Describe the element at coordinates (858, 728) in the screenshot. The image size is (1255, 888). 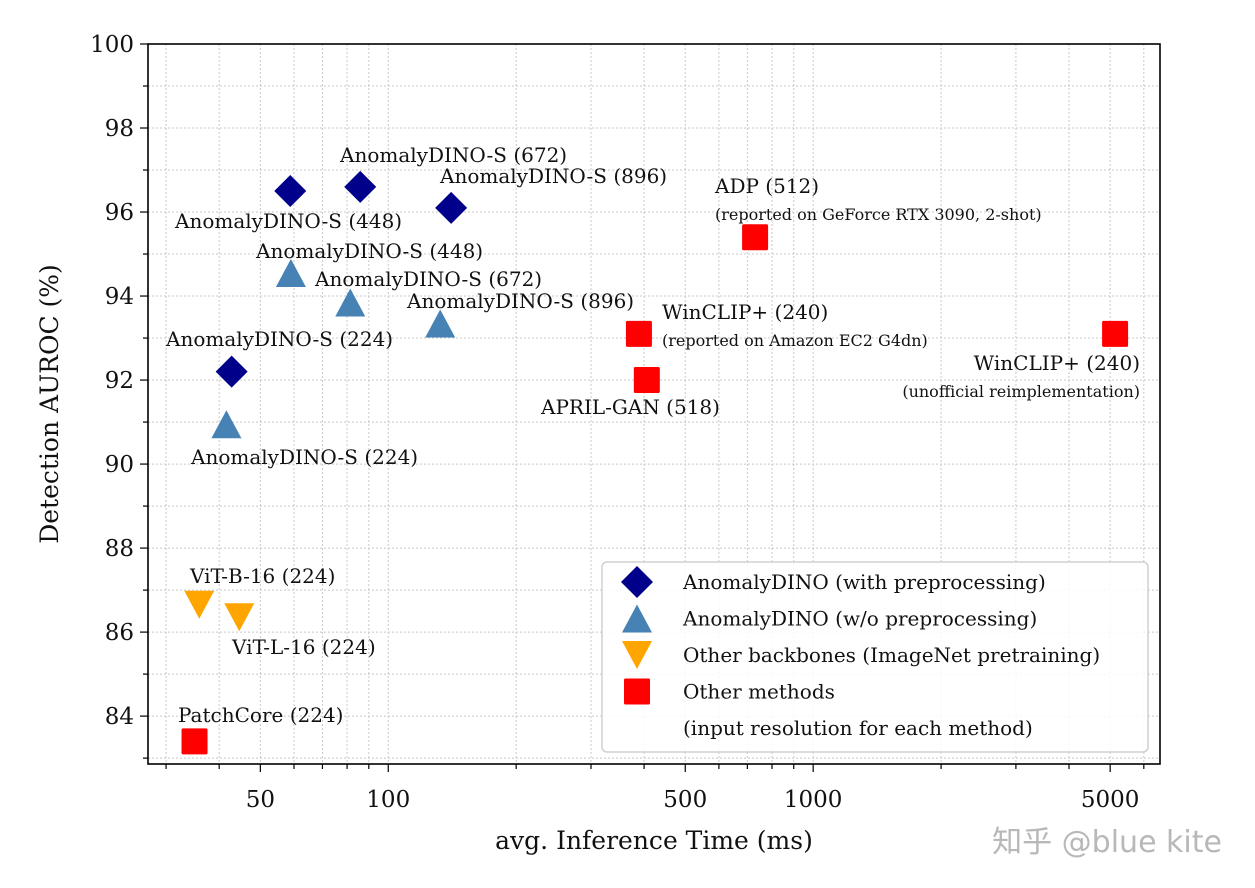
I see `legend-note: (input resolution for each method)` at that location.